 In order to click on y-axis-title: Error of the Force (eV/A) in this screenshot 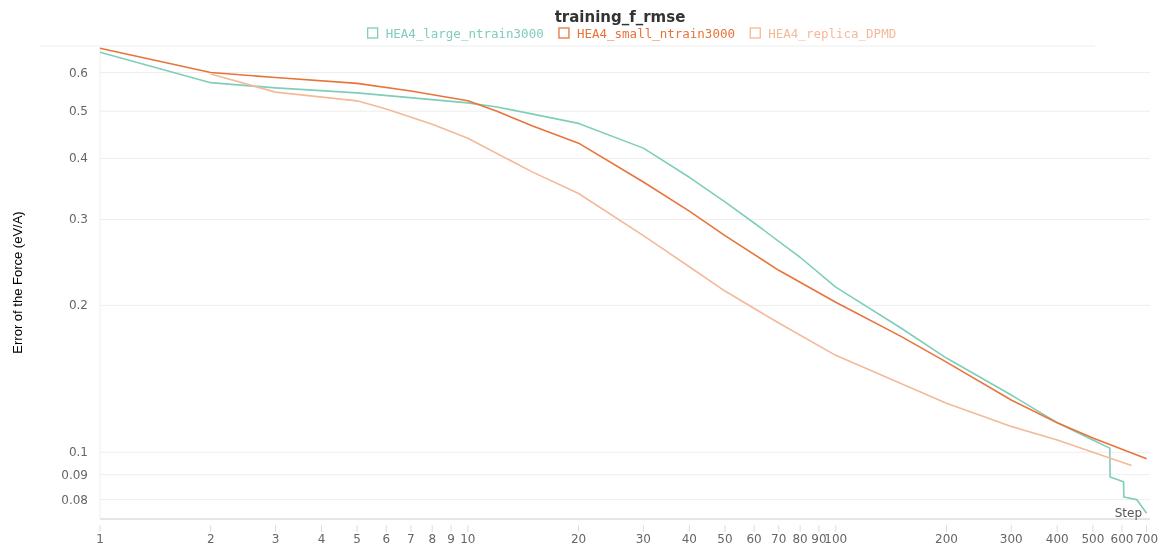, I will do `click(17, 282)`.